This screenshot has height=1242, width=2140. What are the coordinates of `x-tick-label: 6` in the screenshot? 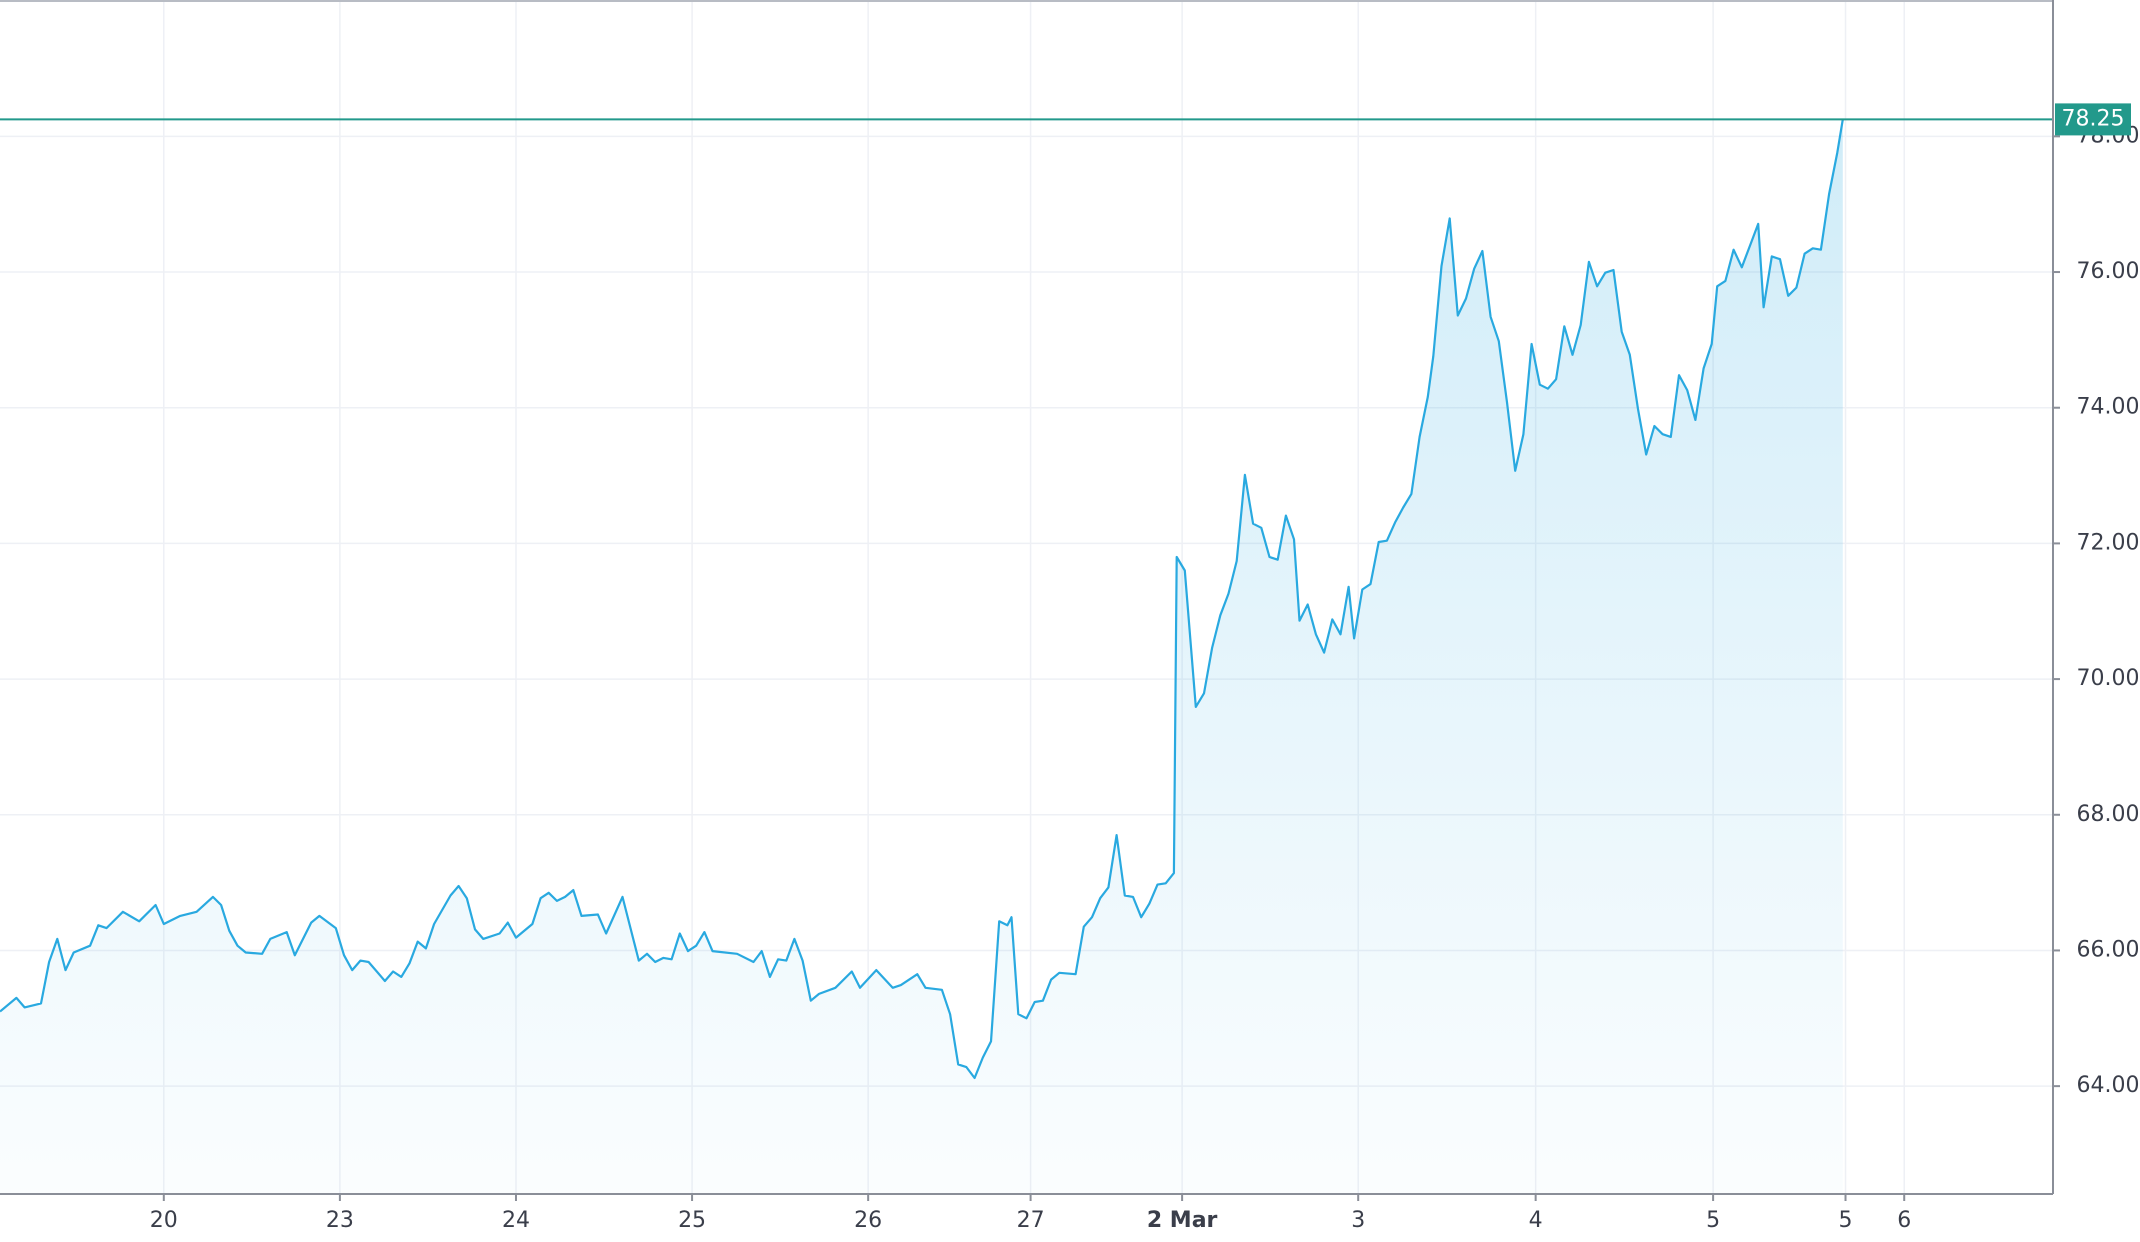 It's located at (1904, 1220).